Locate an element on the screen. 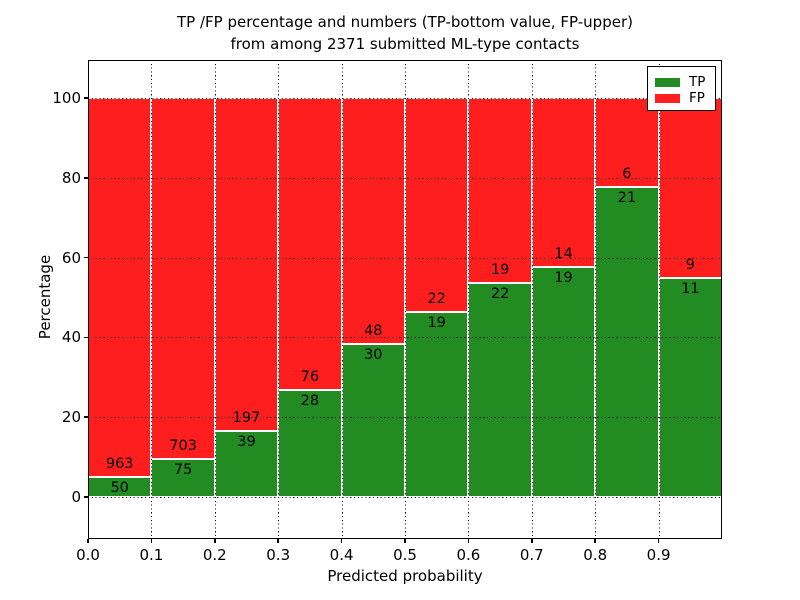  legend-entry-fp: FP is located at coordinates (682, 98).